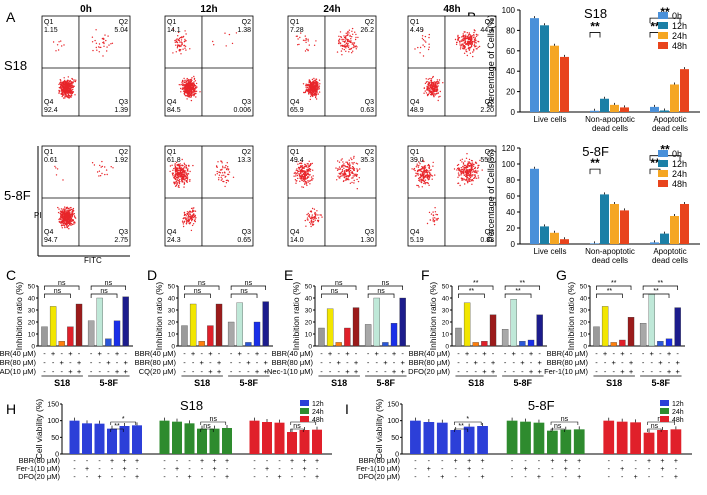  Describe the element at coordinates (429, 371) in the screenshot. I see `treatment-label: DFO(20 μM)` at that location.